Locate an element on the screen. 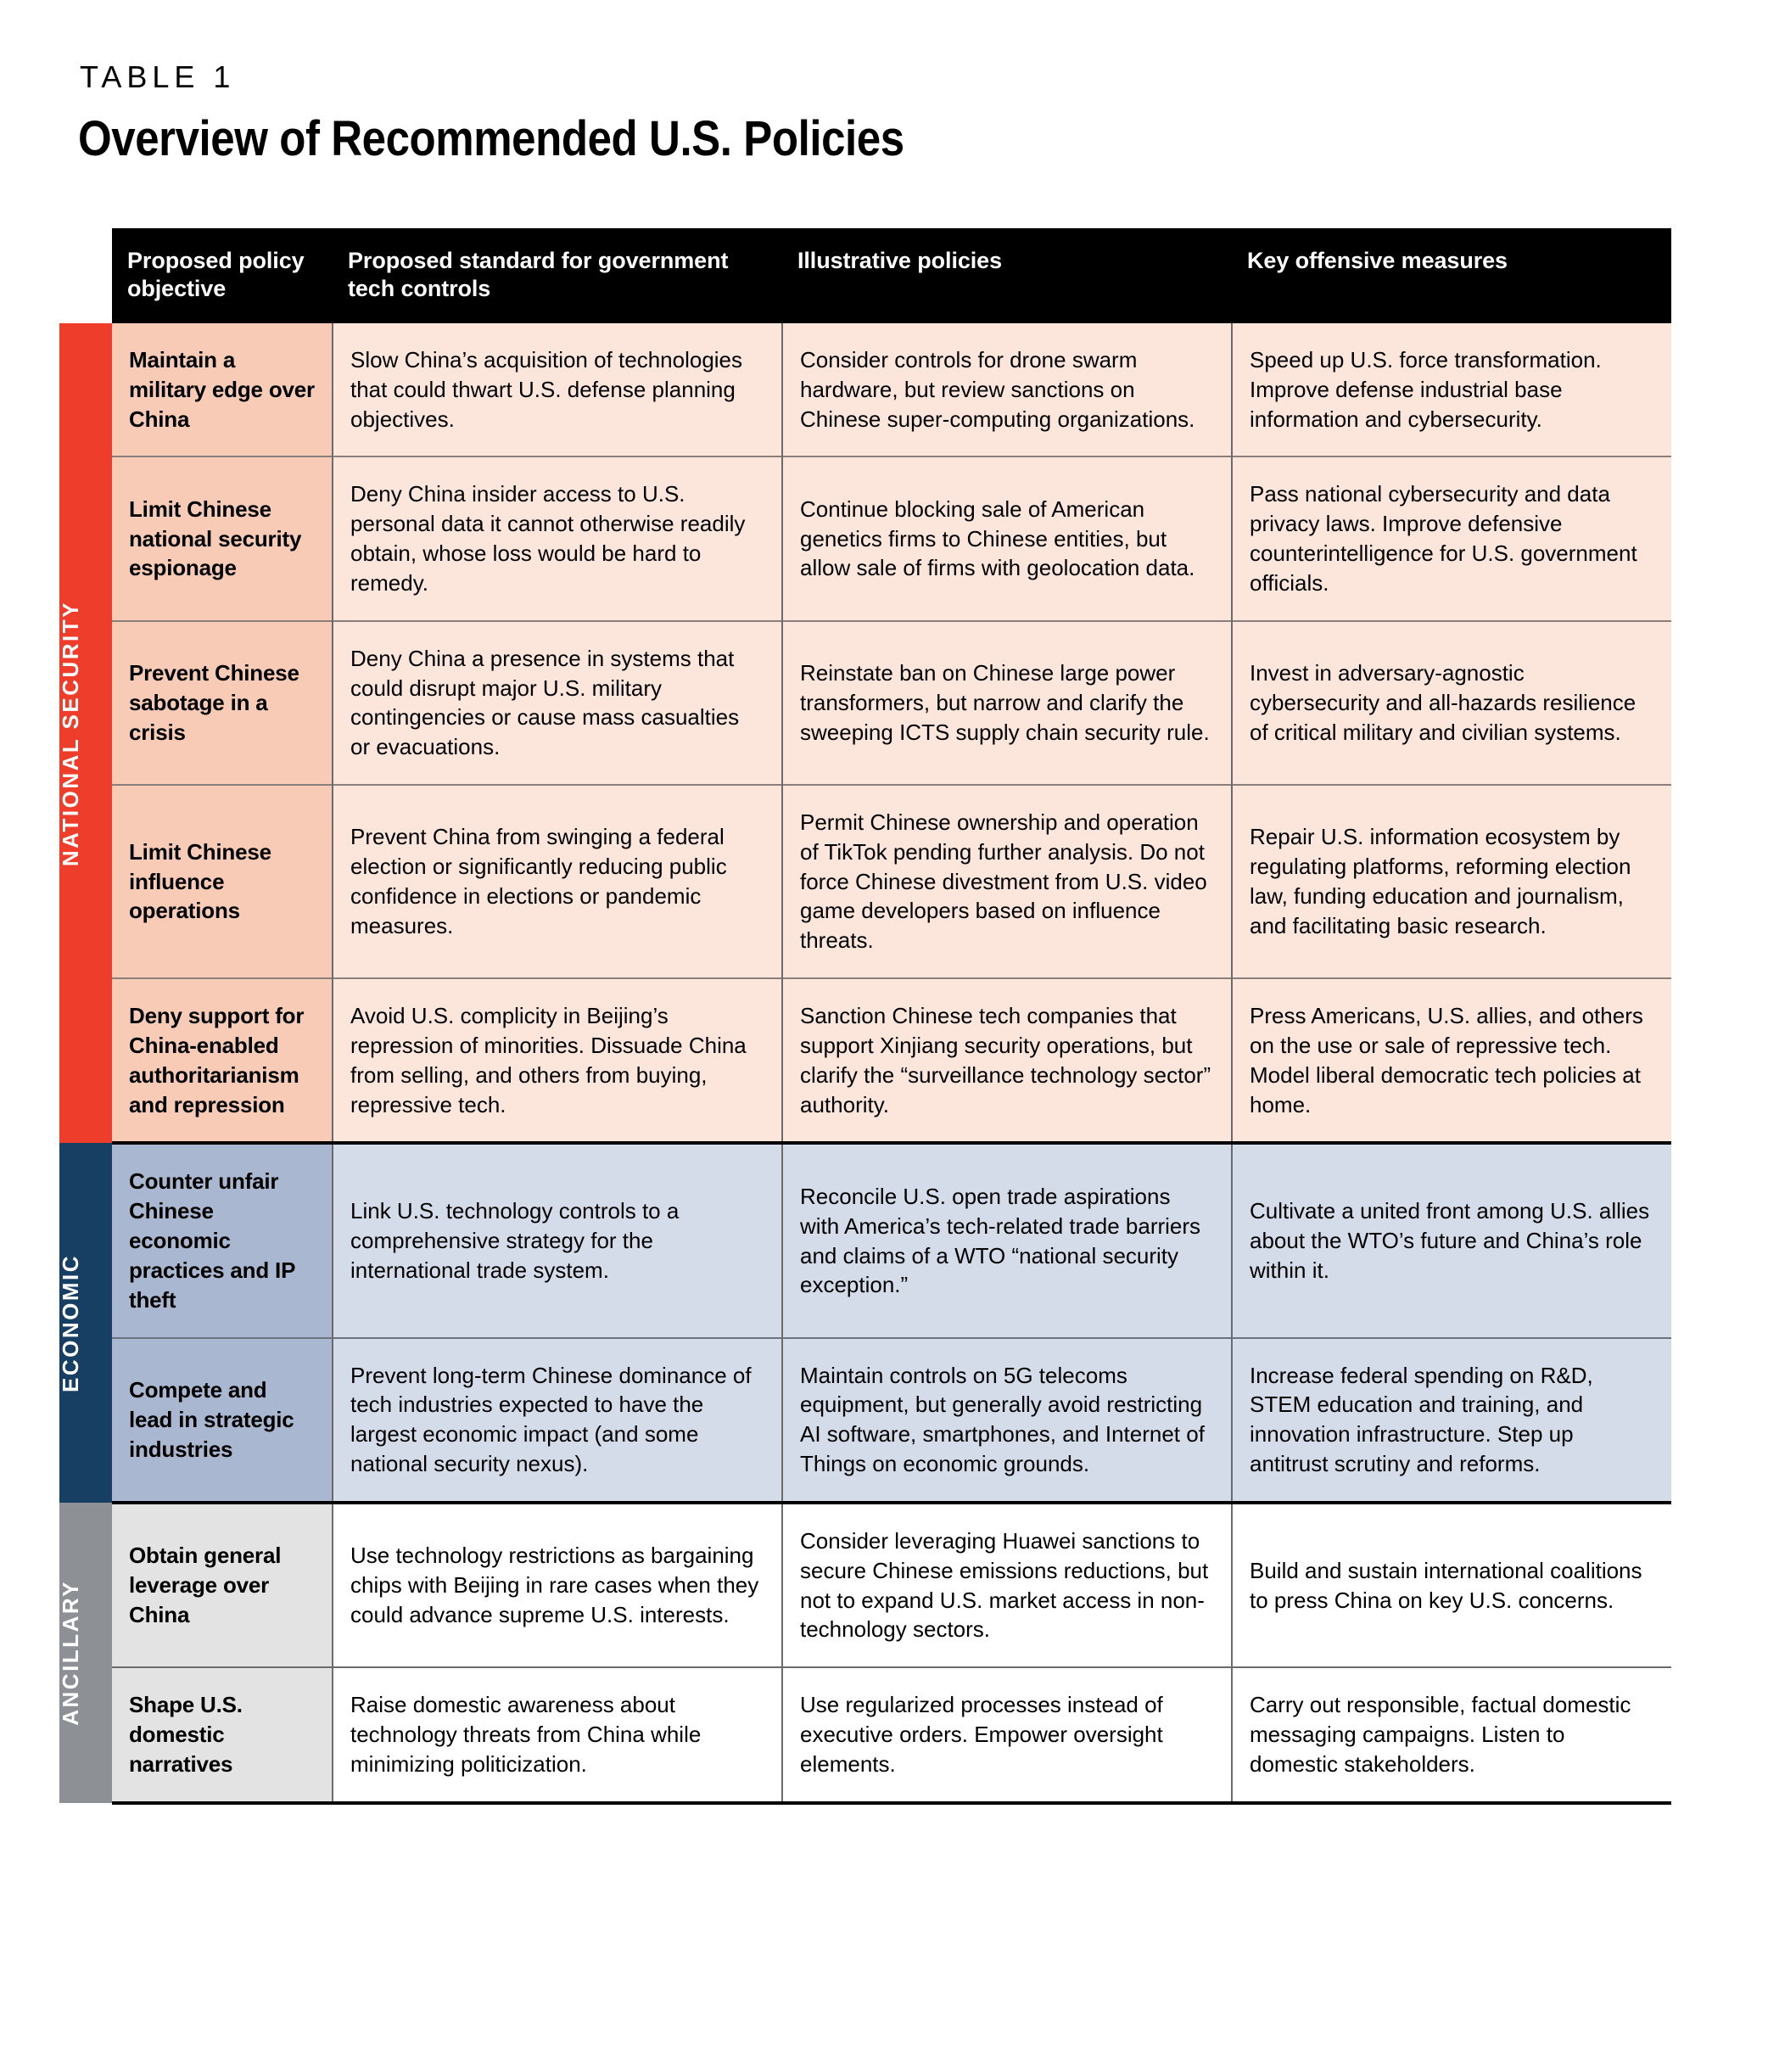 The height and width of the screenshot is (2072, 1768). cell-objective: Maintain a military edge over China is located at coordinates (223, 389).